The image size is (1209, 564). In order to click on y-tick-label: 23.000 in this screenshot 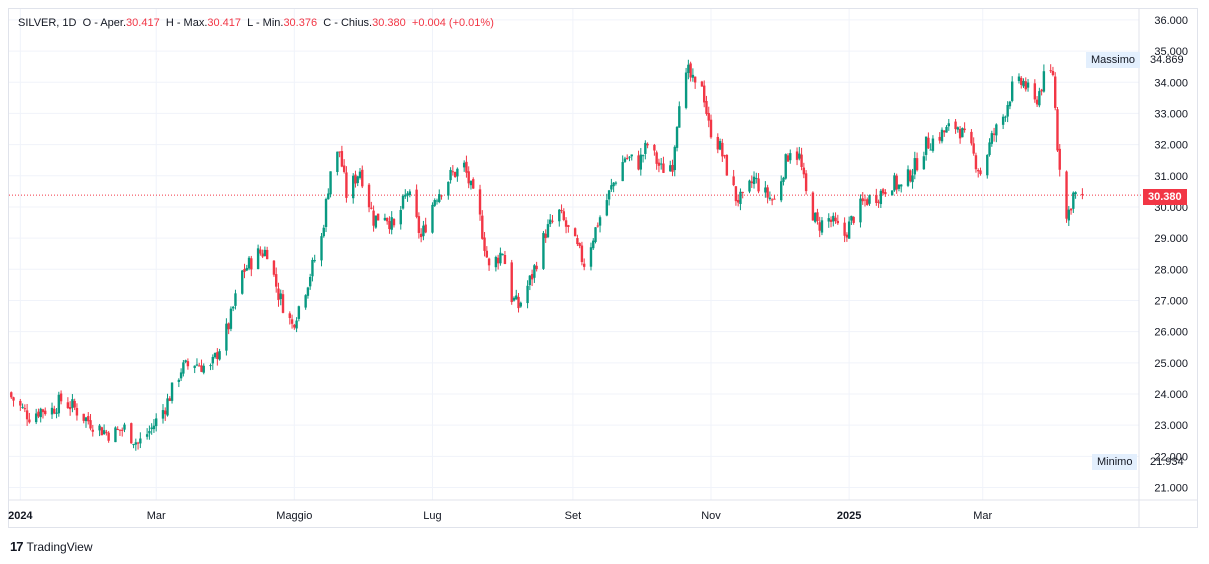, I will do `click(1171, 426)`.